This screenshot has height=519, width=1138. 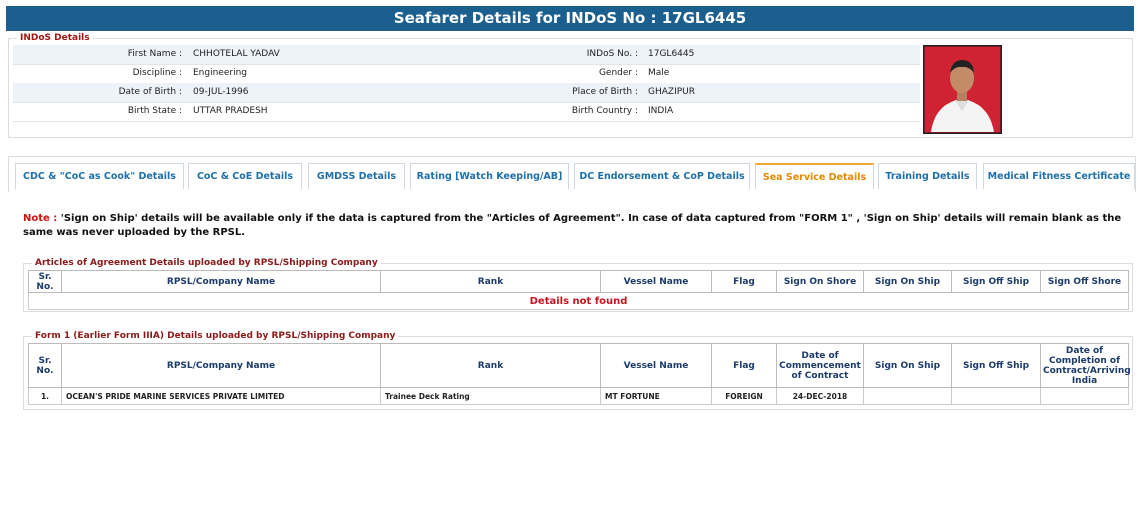 What do you see at coordinates (820, 396) in the screenshot?
I see `table-cell: 24-DEC-2018` at bounding box center [820, 396].